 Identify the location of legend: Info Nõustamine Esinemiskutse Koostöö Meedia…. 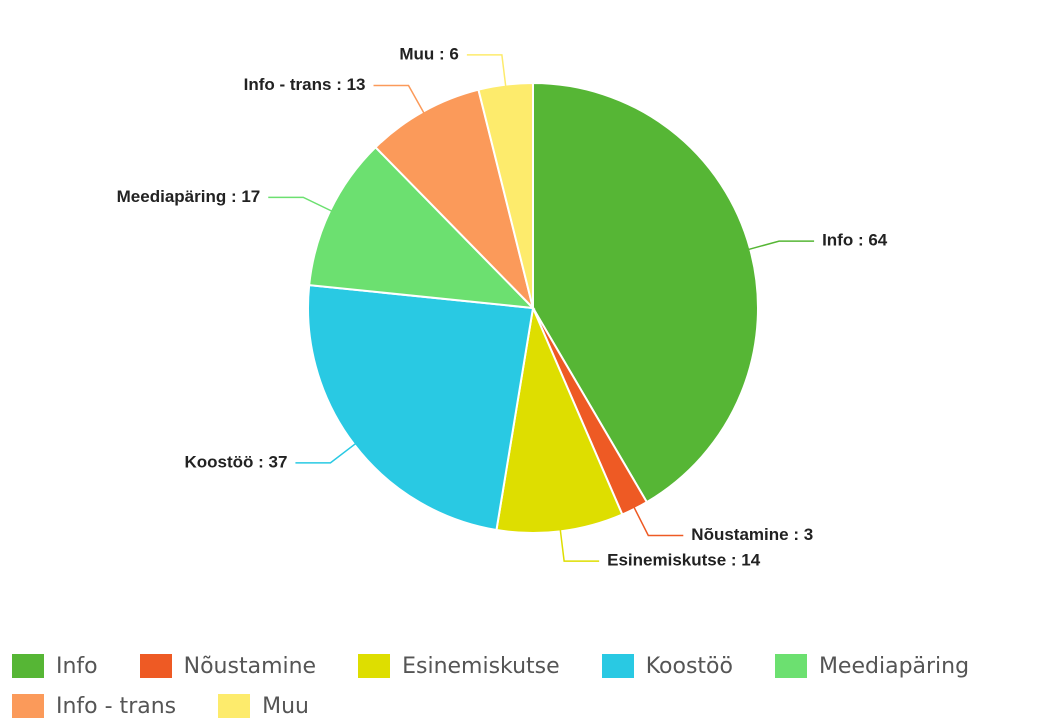
(535, 686).